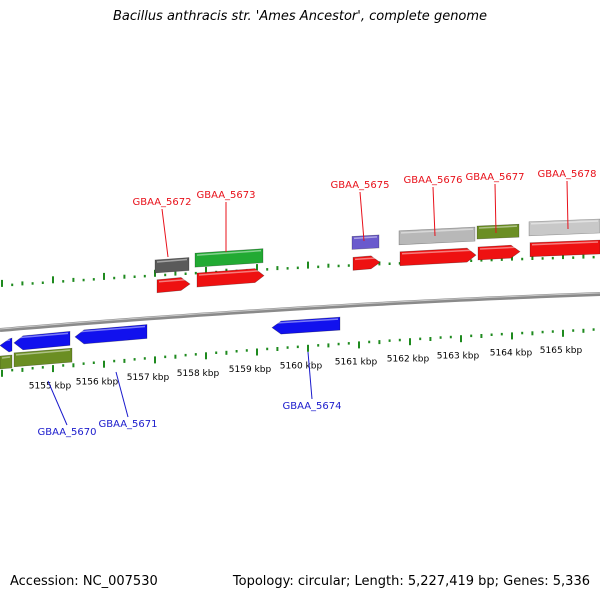 Image resolution: width=600 pixels, height=600 pixels. What do you see at coordinates (301, 366) in the screenshot?
I see `kbp-label: 5160 kbp` at bounding box center [301, 366].